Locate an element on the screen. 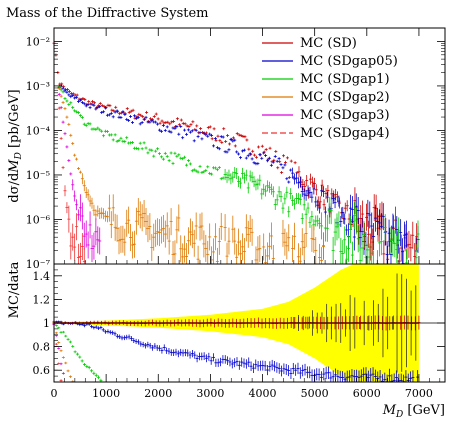 Image resolution: width=461 pixels, height=422 pixels. legend-label-2: MC (SDgap1) is located at coordinates (345, 79).